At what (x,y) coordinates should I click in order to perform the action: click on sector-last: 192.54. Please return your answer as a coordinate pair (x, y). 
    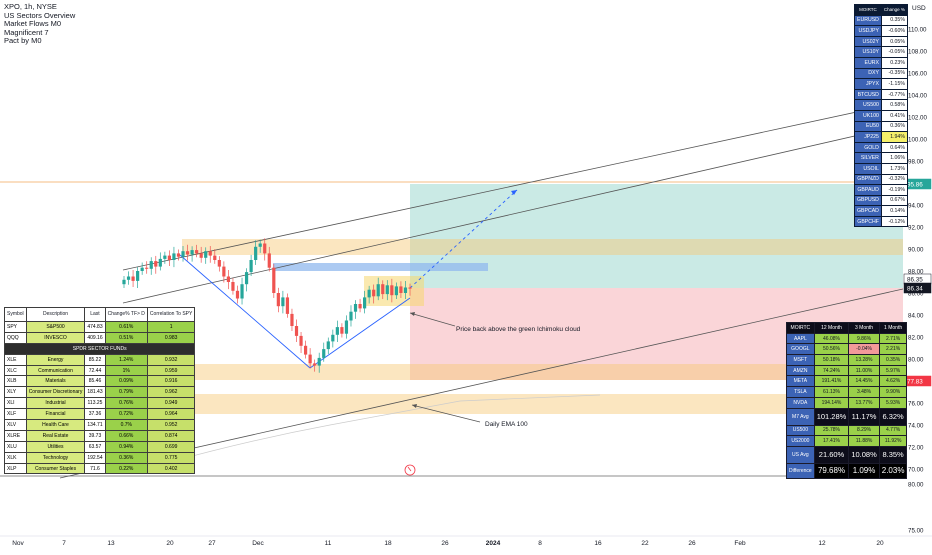
    Looking at the image, I should click on (95, 457).